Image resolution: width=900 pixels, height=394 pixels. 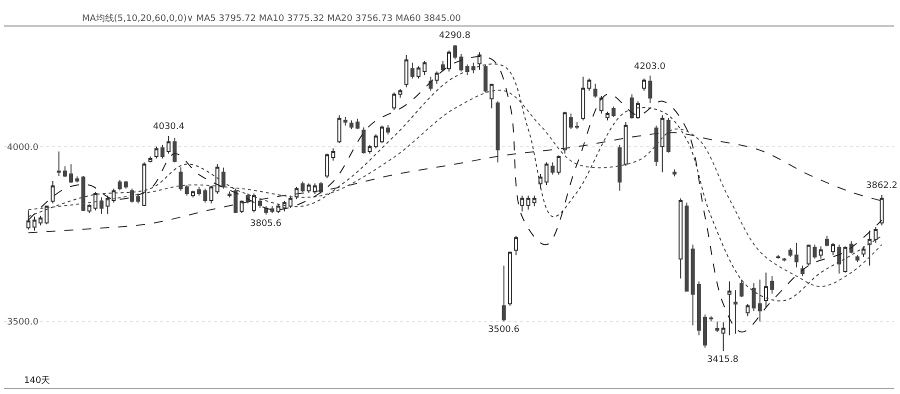 What do you see at coordinates (882, 186) in the screenshot?
I see `annotation: 3862.2` at bounding box center [882, 186].